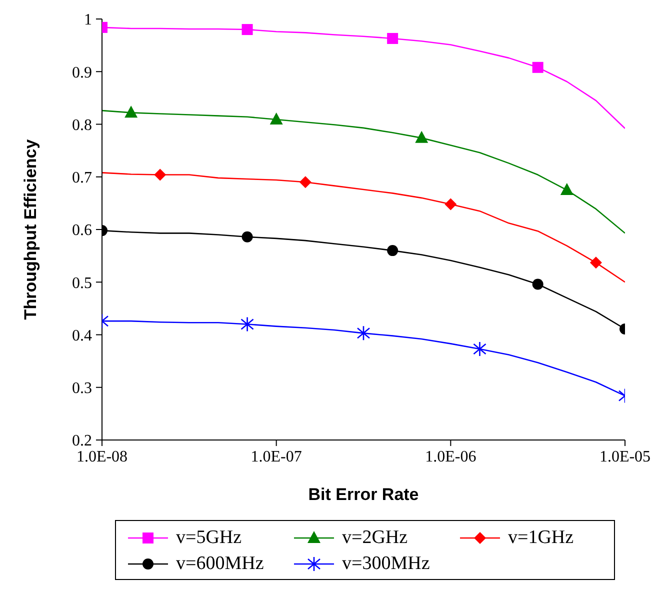 Image resolution: width=659 pixels, height=609 pixels. Describe the element at coordinates (102, 457) in the screenshot. I see `x-tick-label: 1.0E-08` at that location.